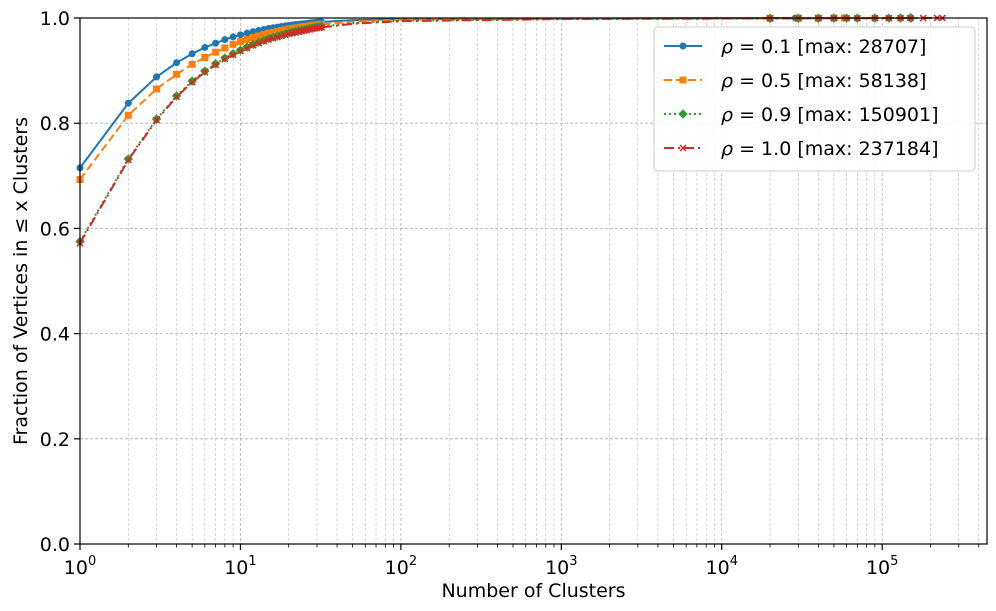 This screenshot has width=996, height=611. Describe the element at coordinates (830, 115) in the screenshot. I see `legend-label: ρ = 0.9 [max: 150901]` at that location.